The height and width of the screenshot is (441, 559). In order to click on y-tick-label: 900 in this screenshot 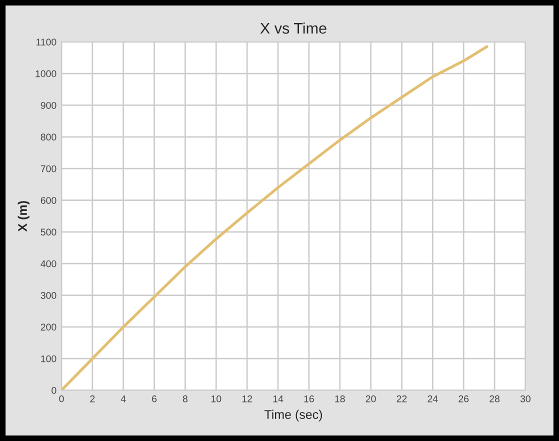, I will do `click(48, 105)`.